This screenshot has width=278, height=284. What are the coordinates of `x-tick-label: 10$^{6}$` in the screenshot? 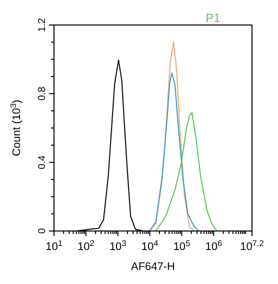 It's located at (214, 245).